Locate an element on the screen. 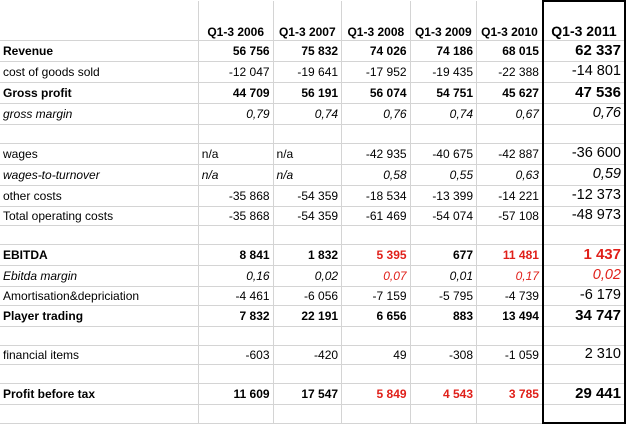 The width and height of the screenshot is (626, 424). value-cell: 75 832 is located at coordinates (308, 51).